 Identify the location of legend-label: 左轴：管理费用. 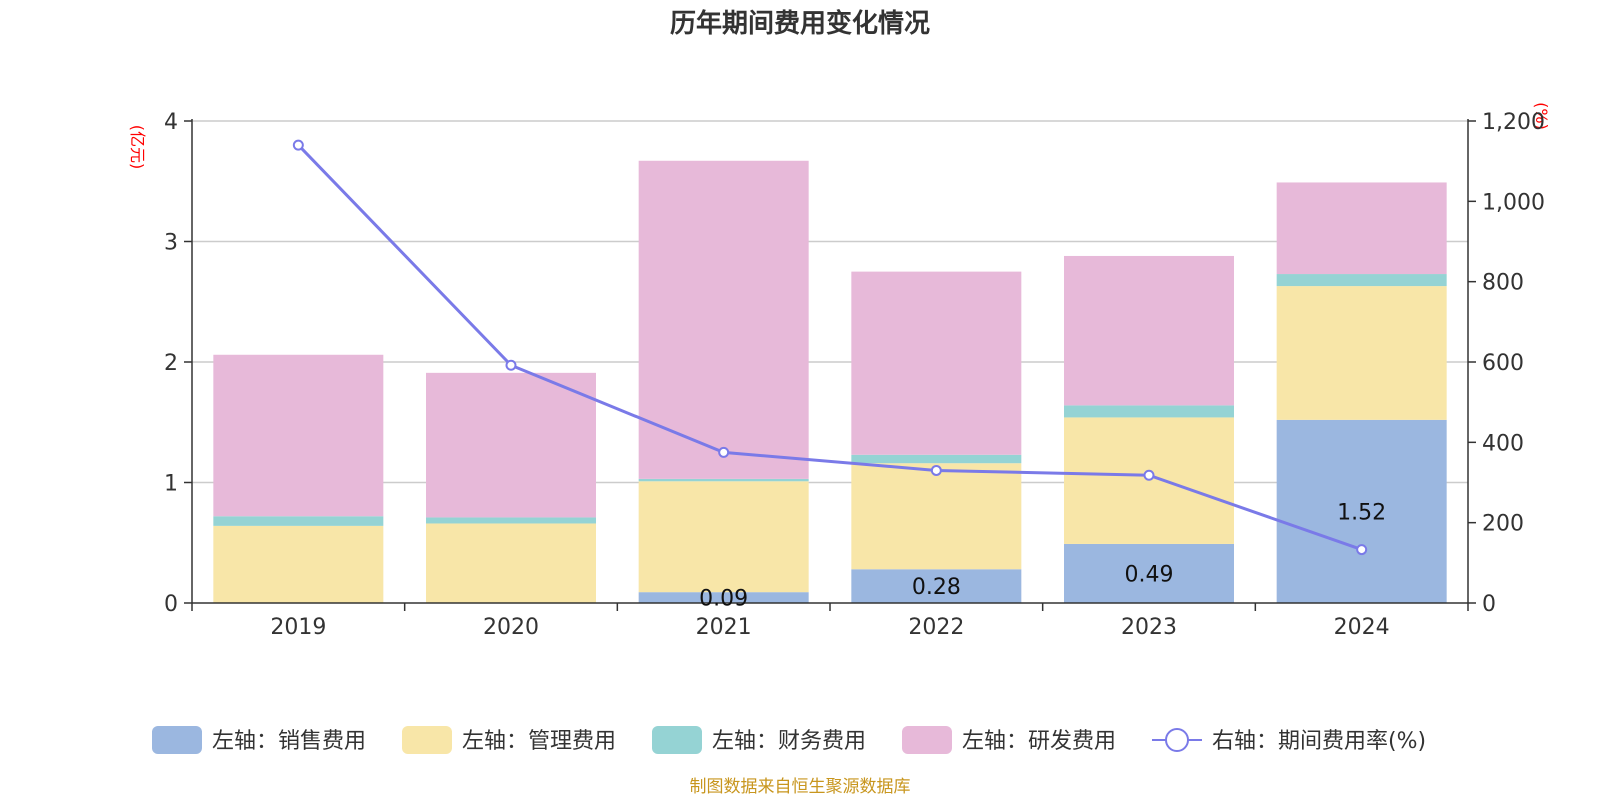
(539, 741).